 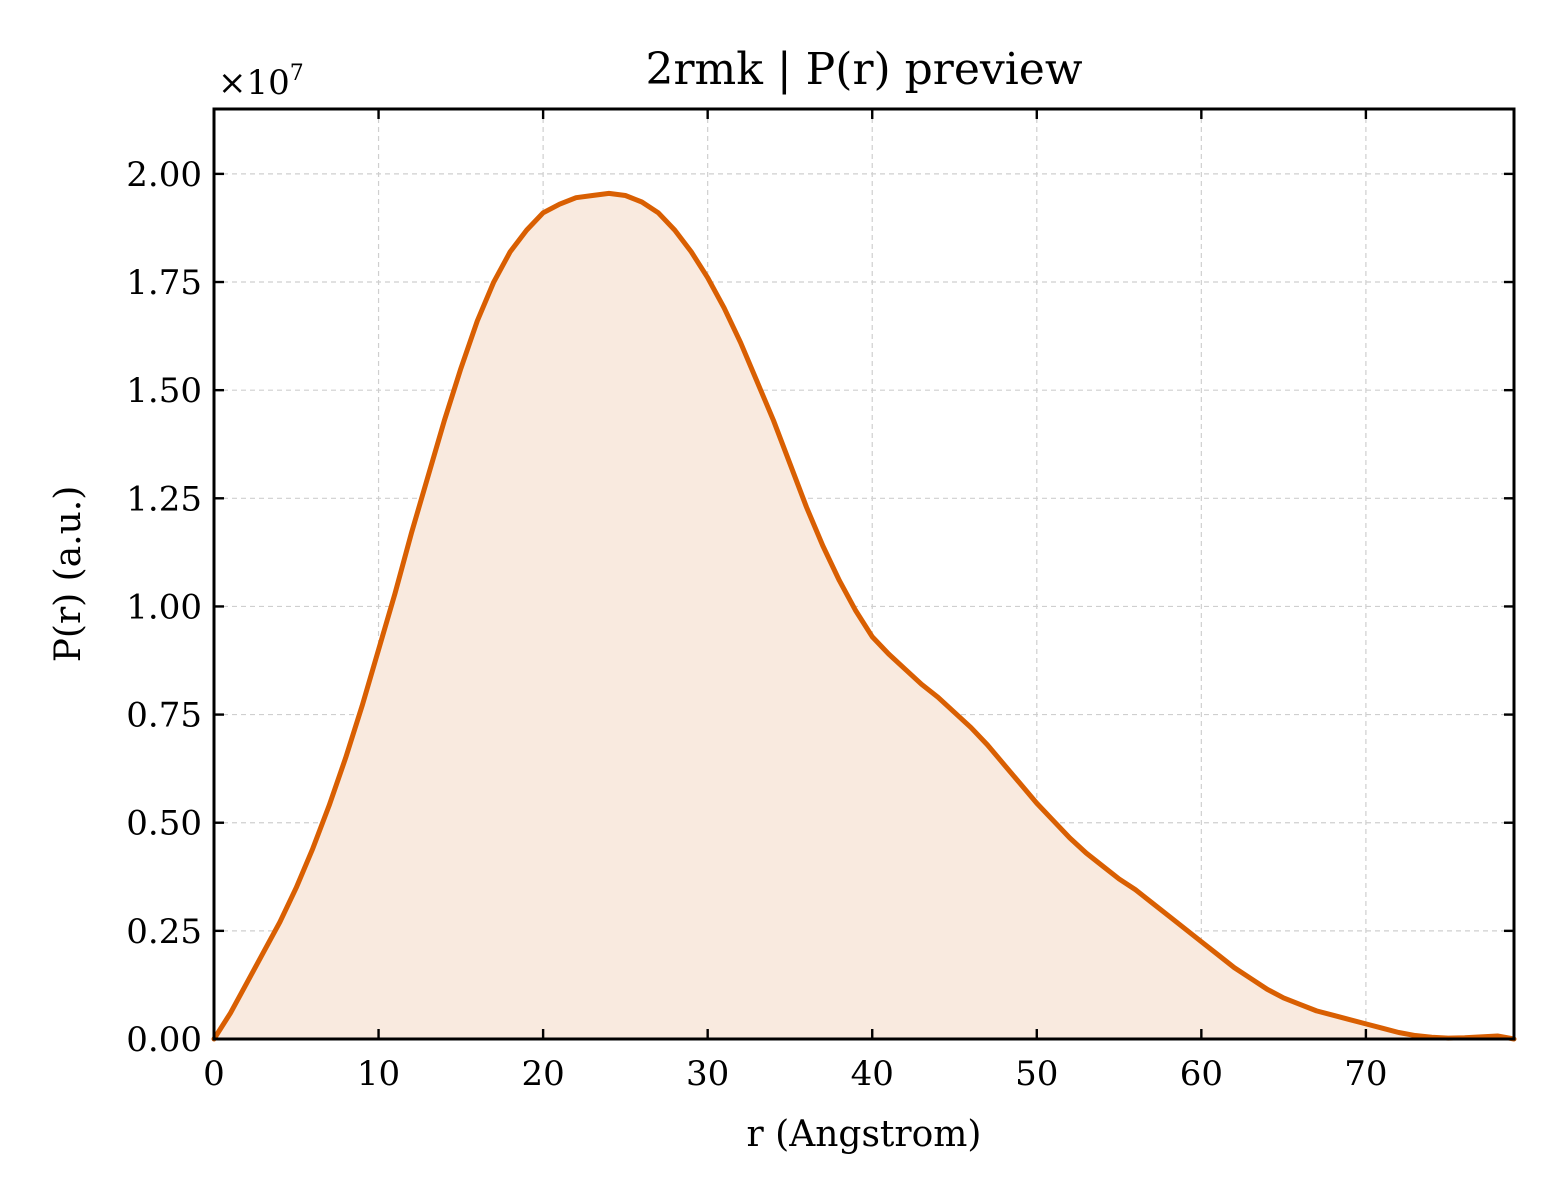 What do you see at coordinates (214, 1074) in the screenshot?
I see `x-tick-label-0: 0` at bounding box center [214, 1074].